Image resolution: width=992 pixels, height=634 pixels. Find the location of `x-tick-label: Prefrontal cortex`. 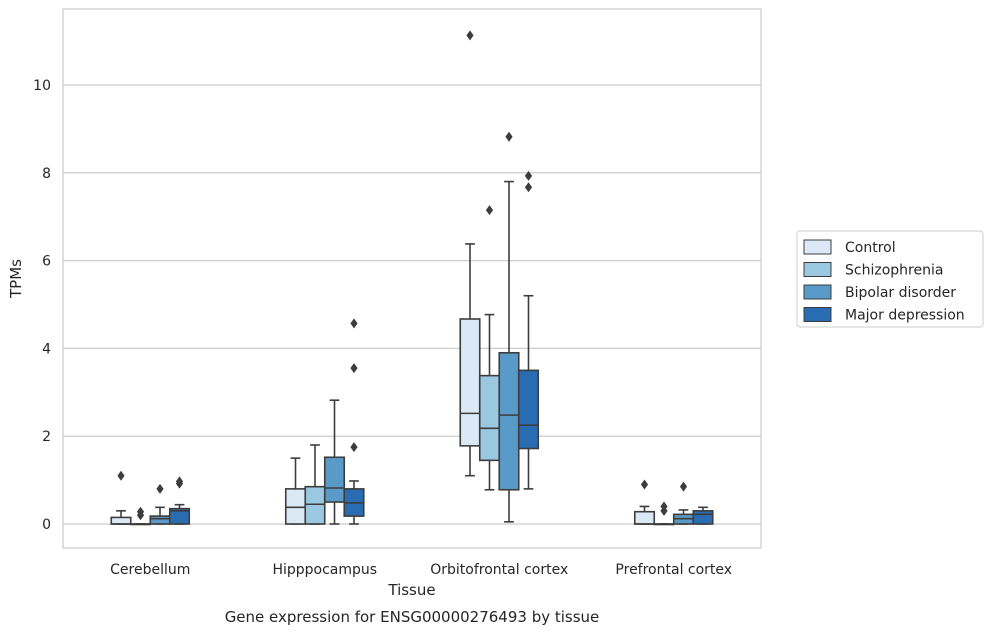

x-tick-label: Prefrontal cortex is located at coordinates (673, 570).